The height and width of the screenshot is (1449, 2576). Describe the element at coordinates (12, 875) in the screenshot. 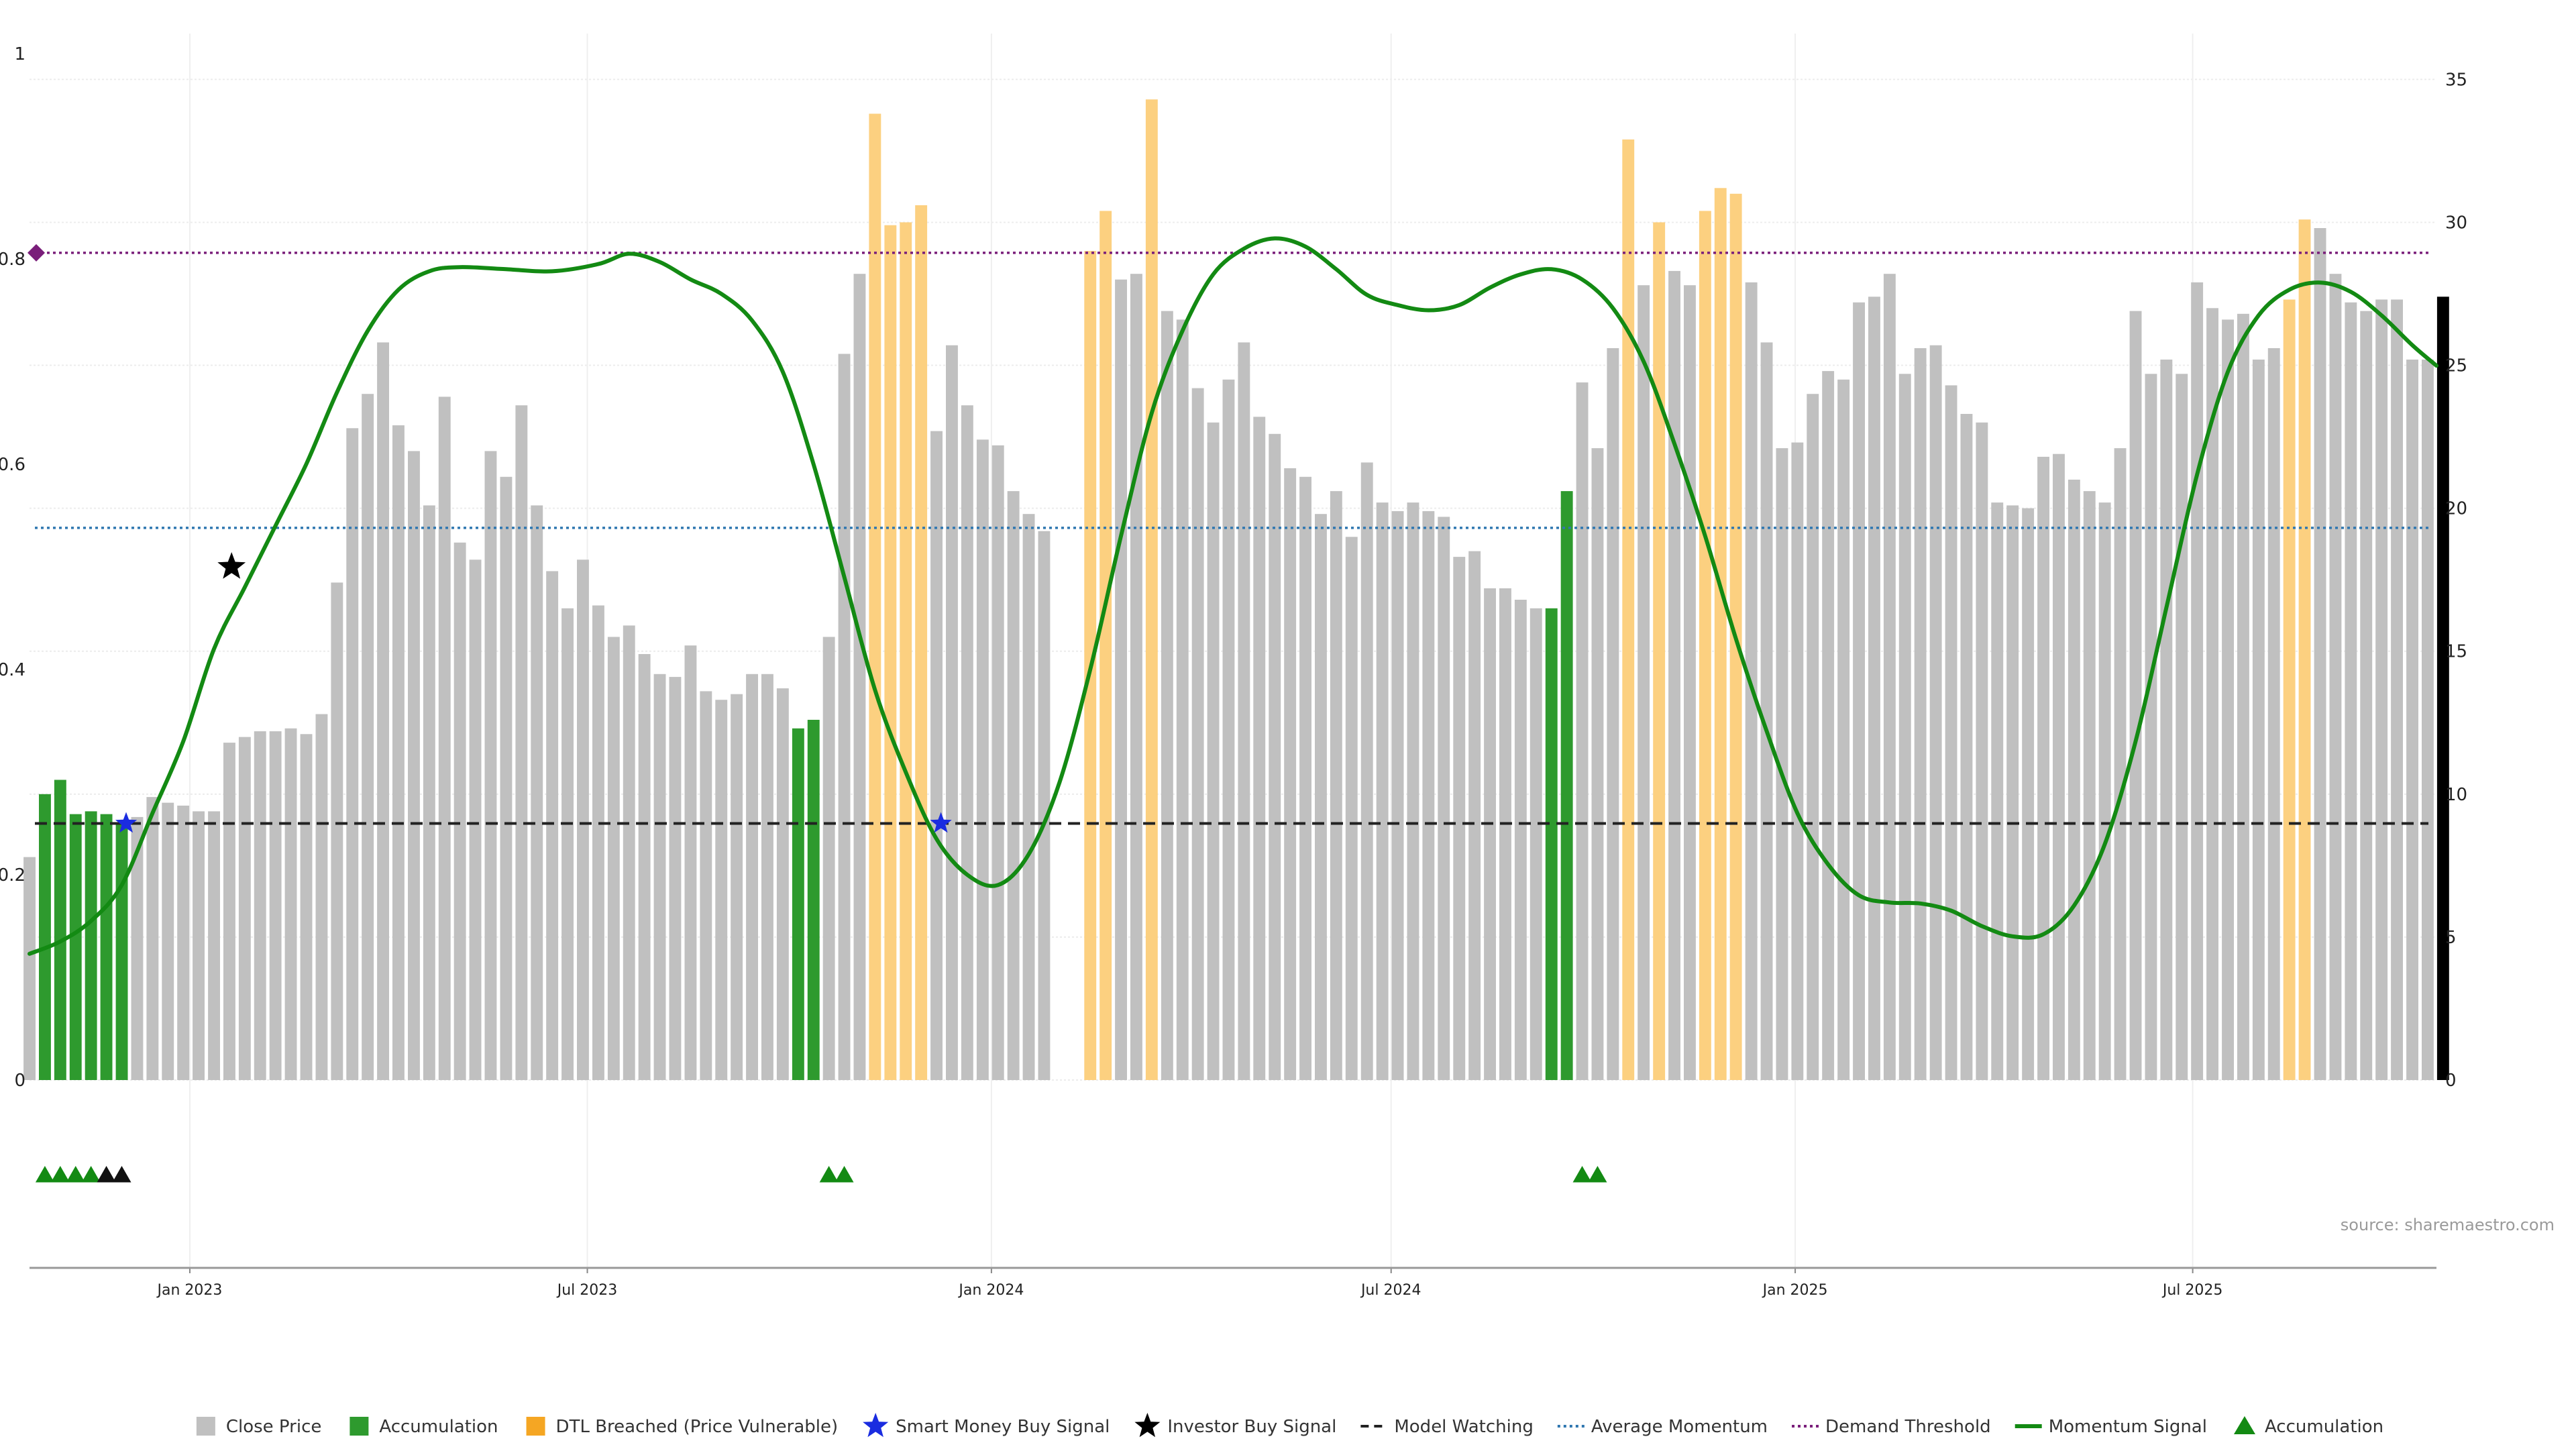

I see `left-tick-label: 0.2` at that location.